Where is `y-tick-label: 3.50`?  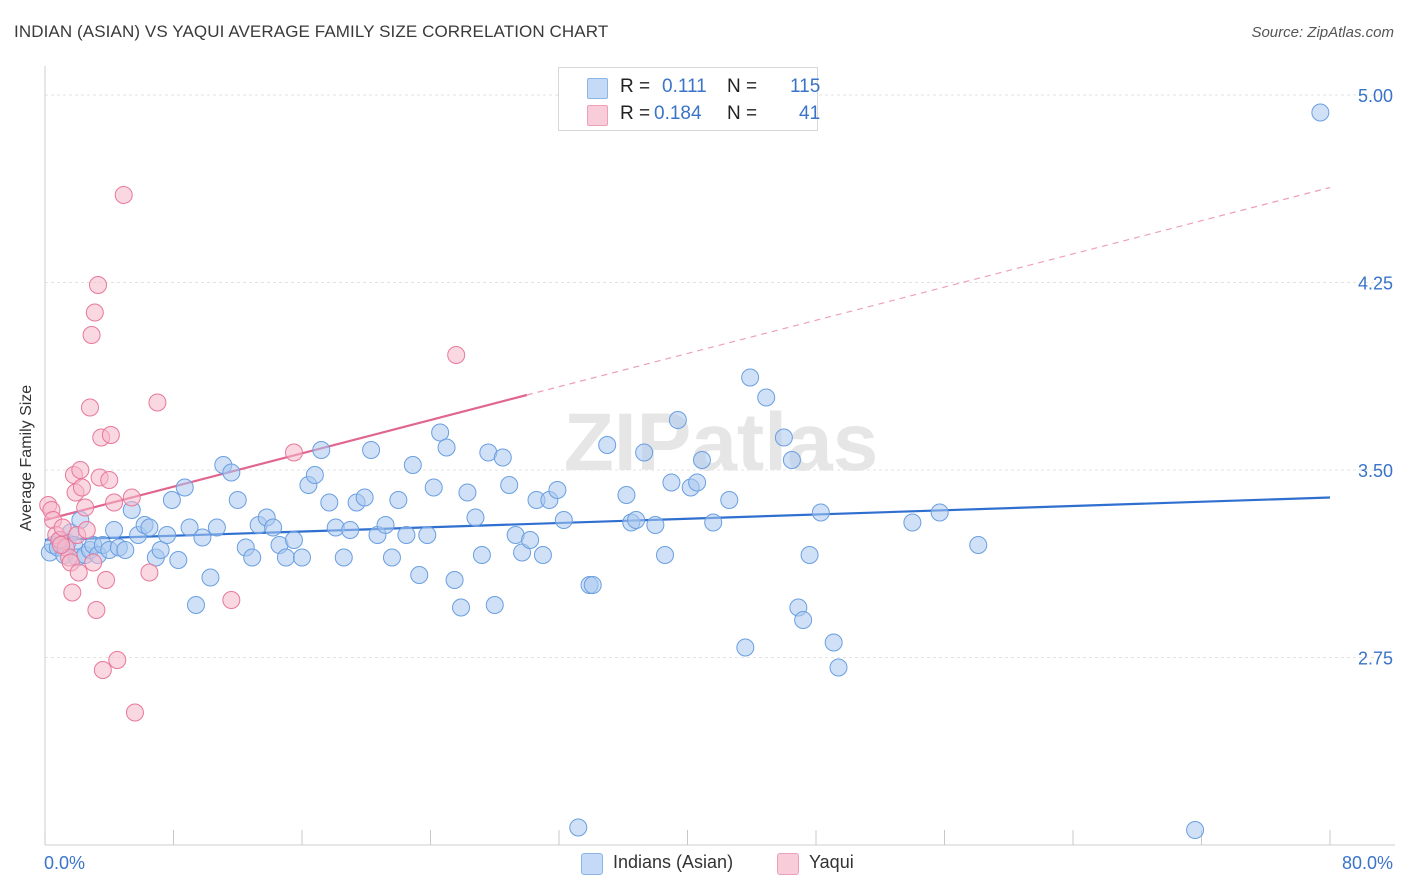 y-tick-label: 3.50 is located at coordinates (1375, 471).